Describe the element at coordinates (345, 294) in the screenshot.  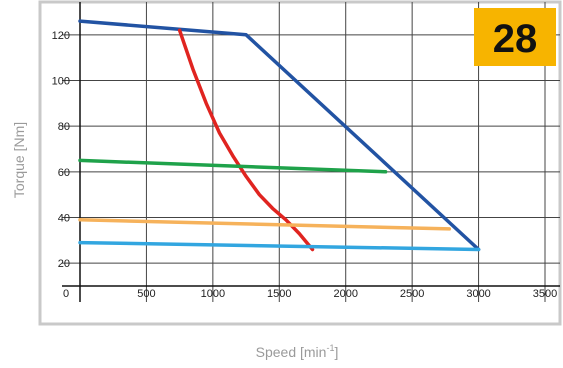
I see `x-tick-label-2000: 2000` at that location.